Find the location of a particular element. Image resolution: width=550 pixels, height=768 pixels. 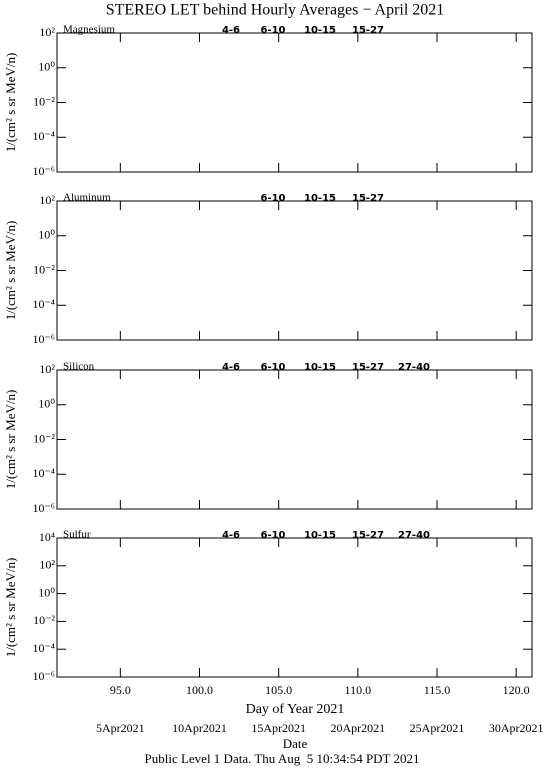

x-tick-label: 100.0 is located at coordinates (199, 690).